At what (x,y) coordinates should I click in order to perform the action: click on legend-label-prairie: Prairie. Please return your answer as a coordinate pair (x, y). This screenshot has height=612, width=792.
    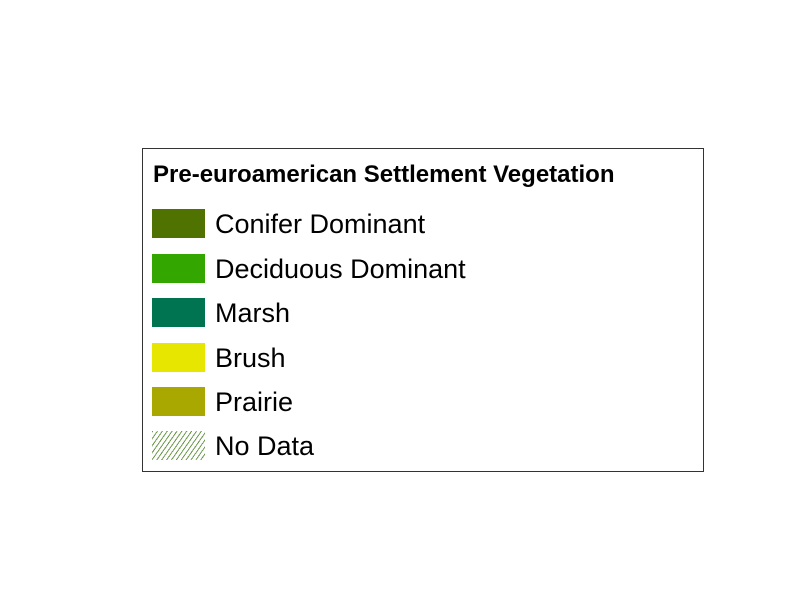
    Looking at the image, I should click on (254, 402).